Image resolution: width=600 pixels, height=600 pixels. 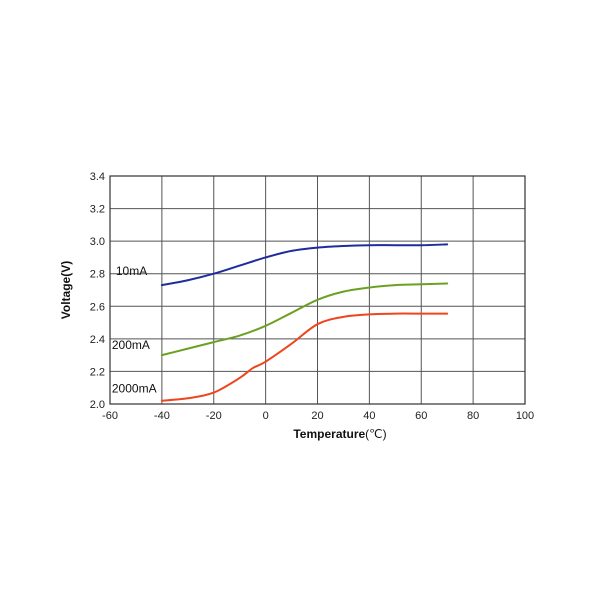 What do you see at coordinates (134, 330) in the screenshot?
I see `series-labels: 10mA 200mA 2000mA` at bounding box center [134, 330].